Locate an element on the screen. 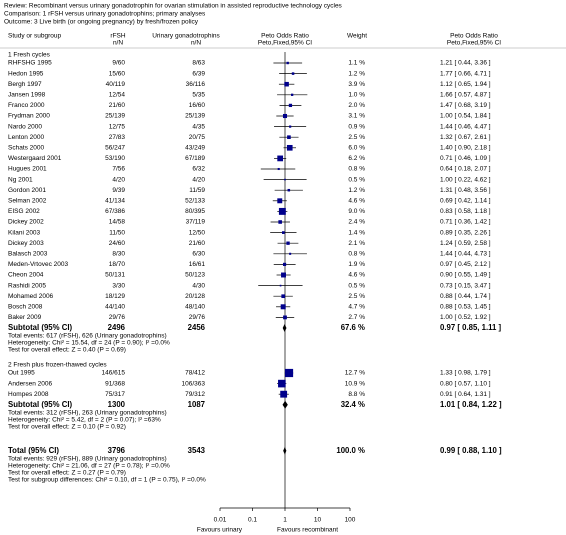 This screenshot has height=535, width=566. study-name: Selman 2002 is located at coordinates (27, 201).